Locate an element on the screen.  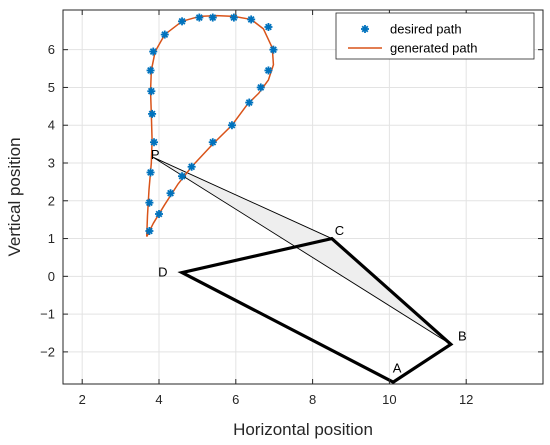
y-tick-label: 3 is located at coordinates (51, 163).